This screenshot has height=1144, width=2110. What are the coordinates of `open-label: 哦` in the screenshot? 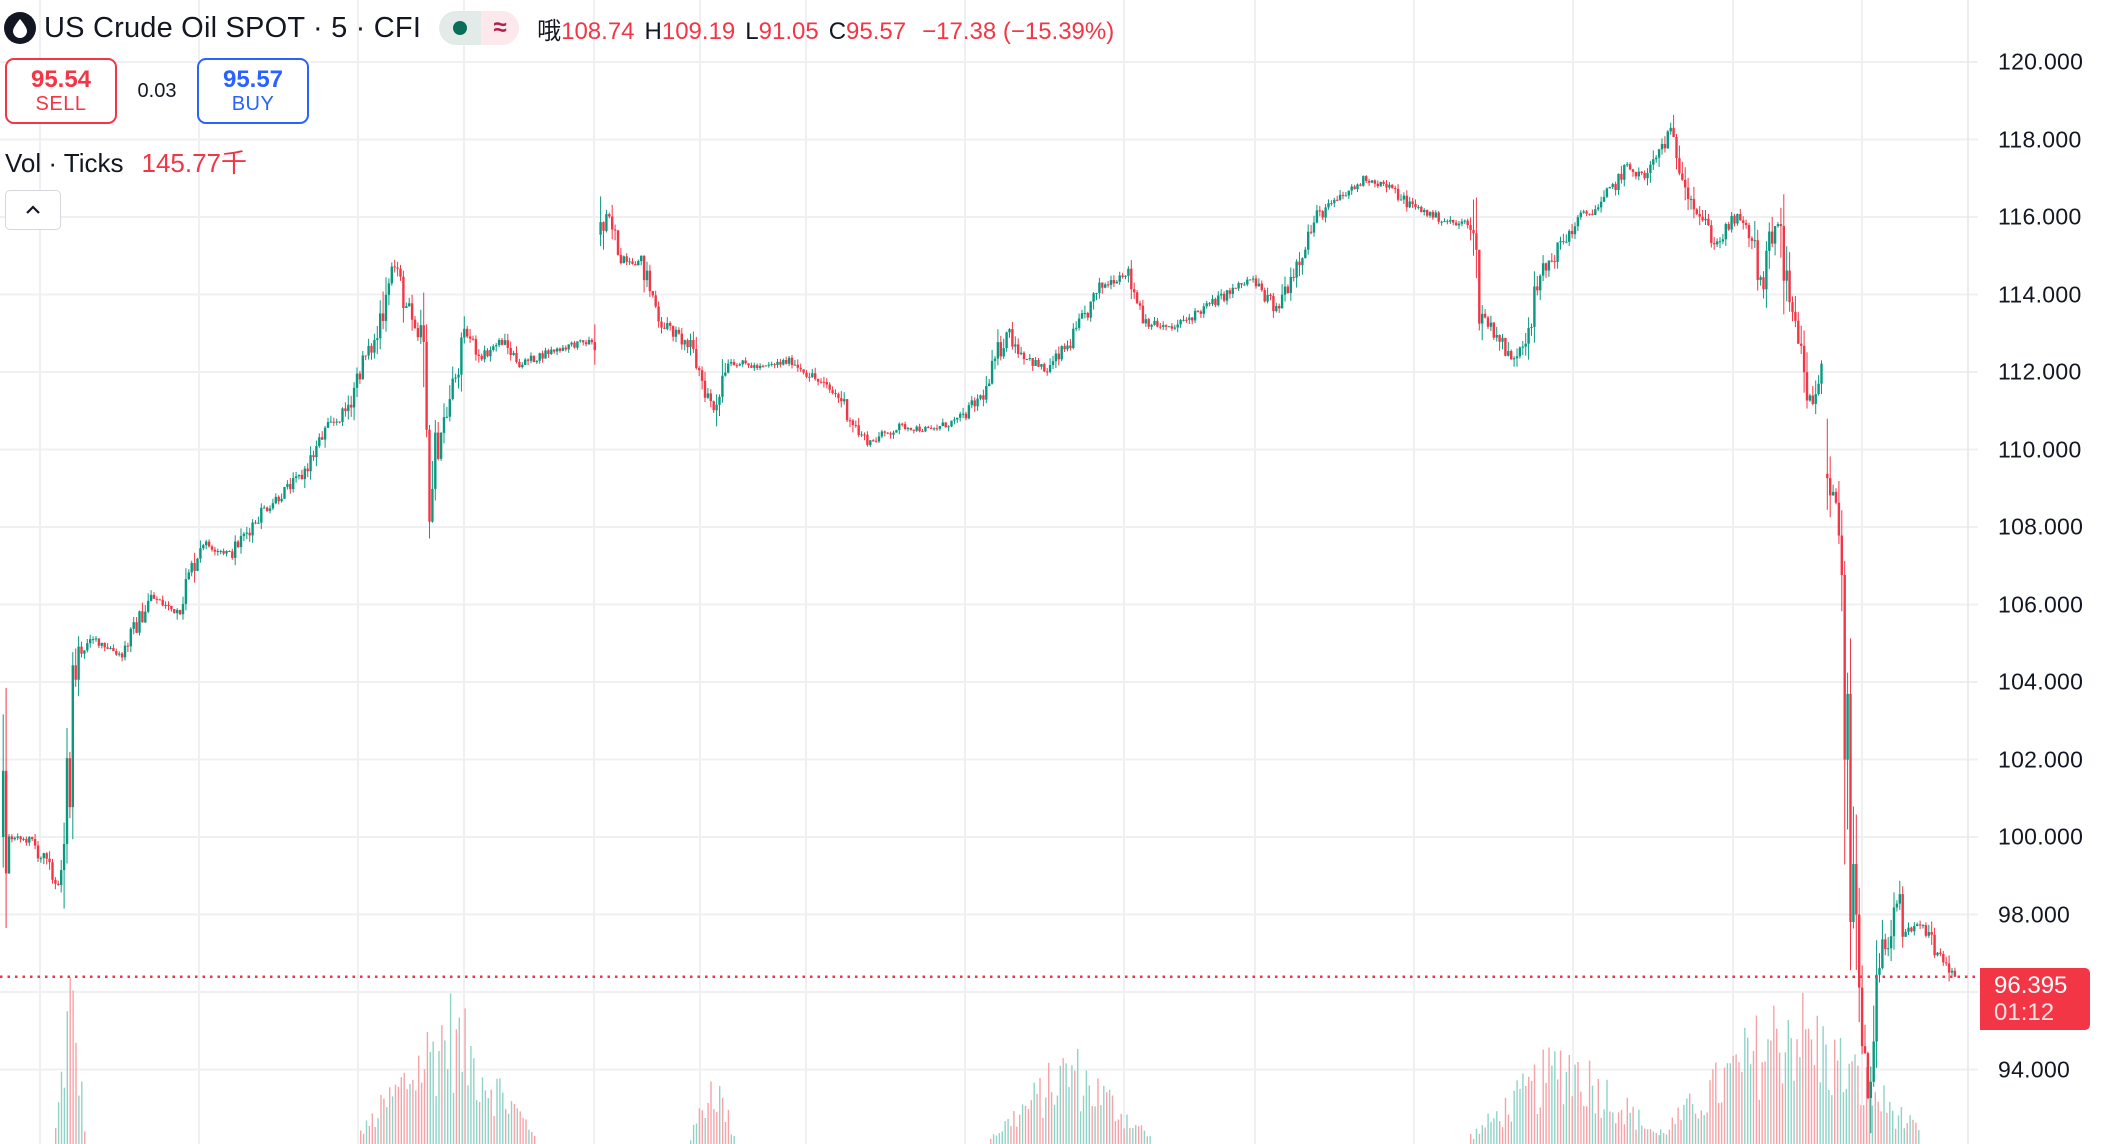 It's located at (549, 31).